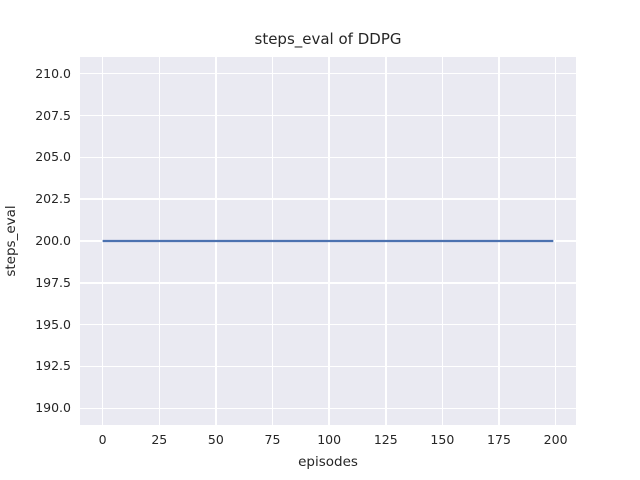 This screenshot has height=480, width=640. What do you see at coordinates (329, 439) in the screenshot?
I see `x-tick-label: 100` at bounding box center [329, 439].